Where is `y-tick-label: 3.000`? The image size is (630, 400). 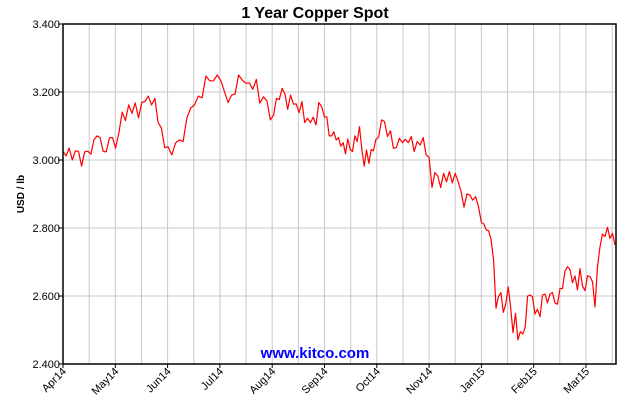
y-tick-label: 3.000 is located at coordinates (46, 161).